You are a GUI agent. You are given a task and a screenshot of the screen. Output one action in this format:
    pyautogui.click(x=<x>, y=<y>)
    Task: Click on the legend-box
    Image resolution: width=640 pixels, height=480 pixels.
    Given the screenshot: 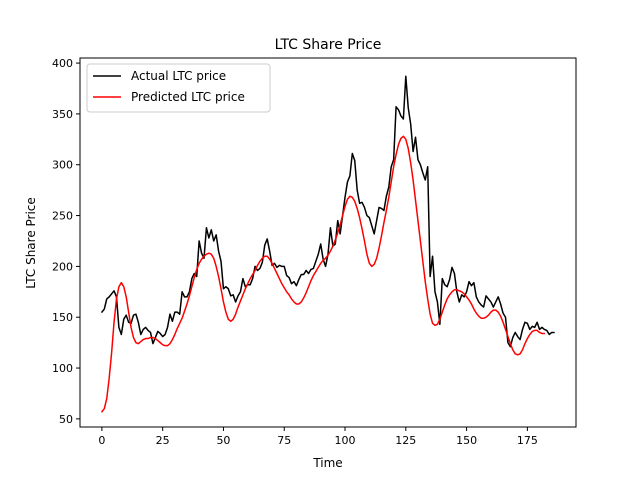 What is the action you would take?
    pyautogui.click(x=178, y=88)
    